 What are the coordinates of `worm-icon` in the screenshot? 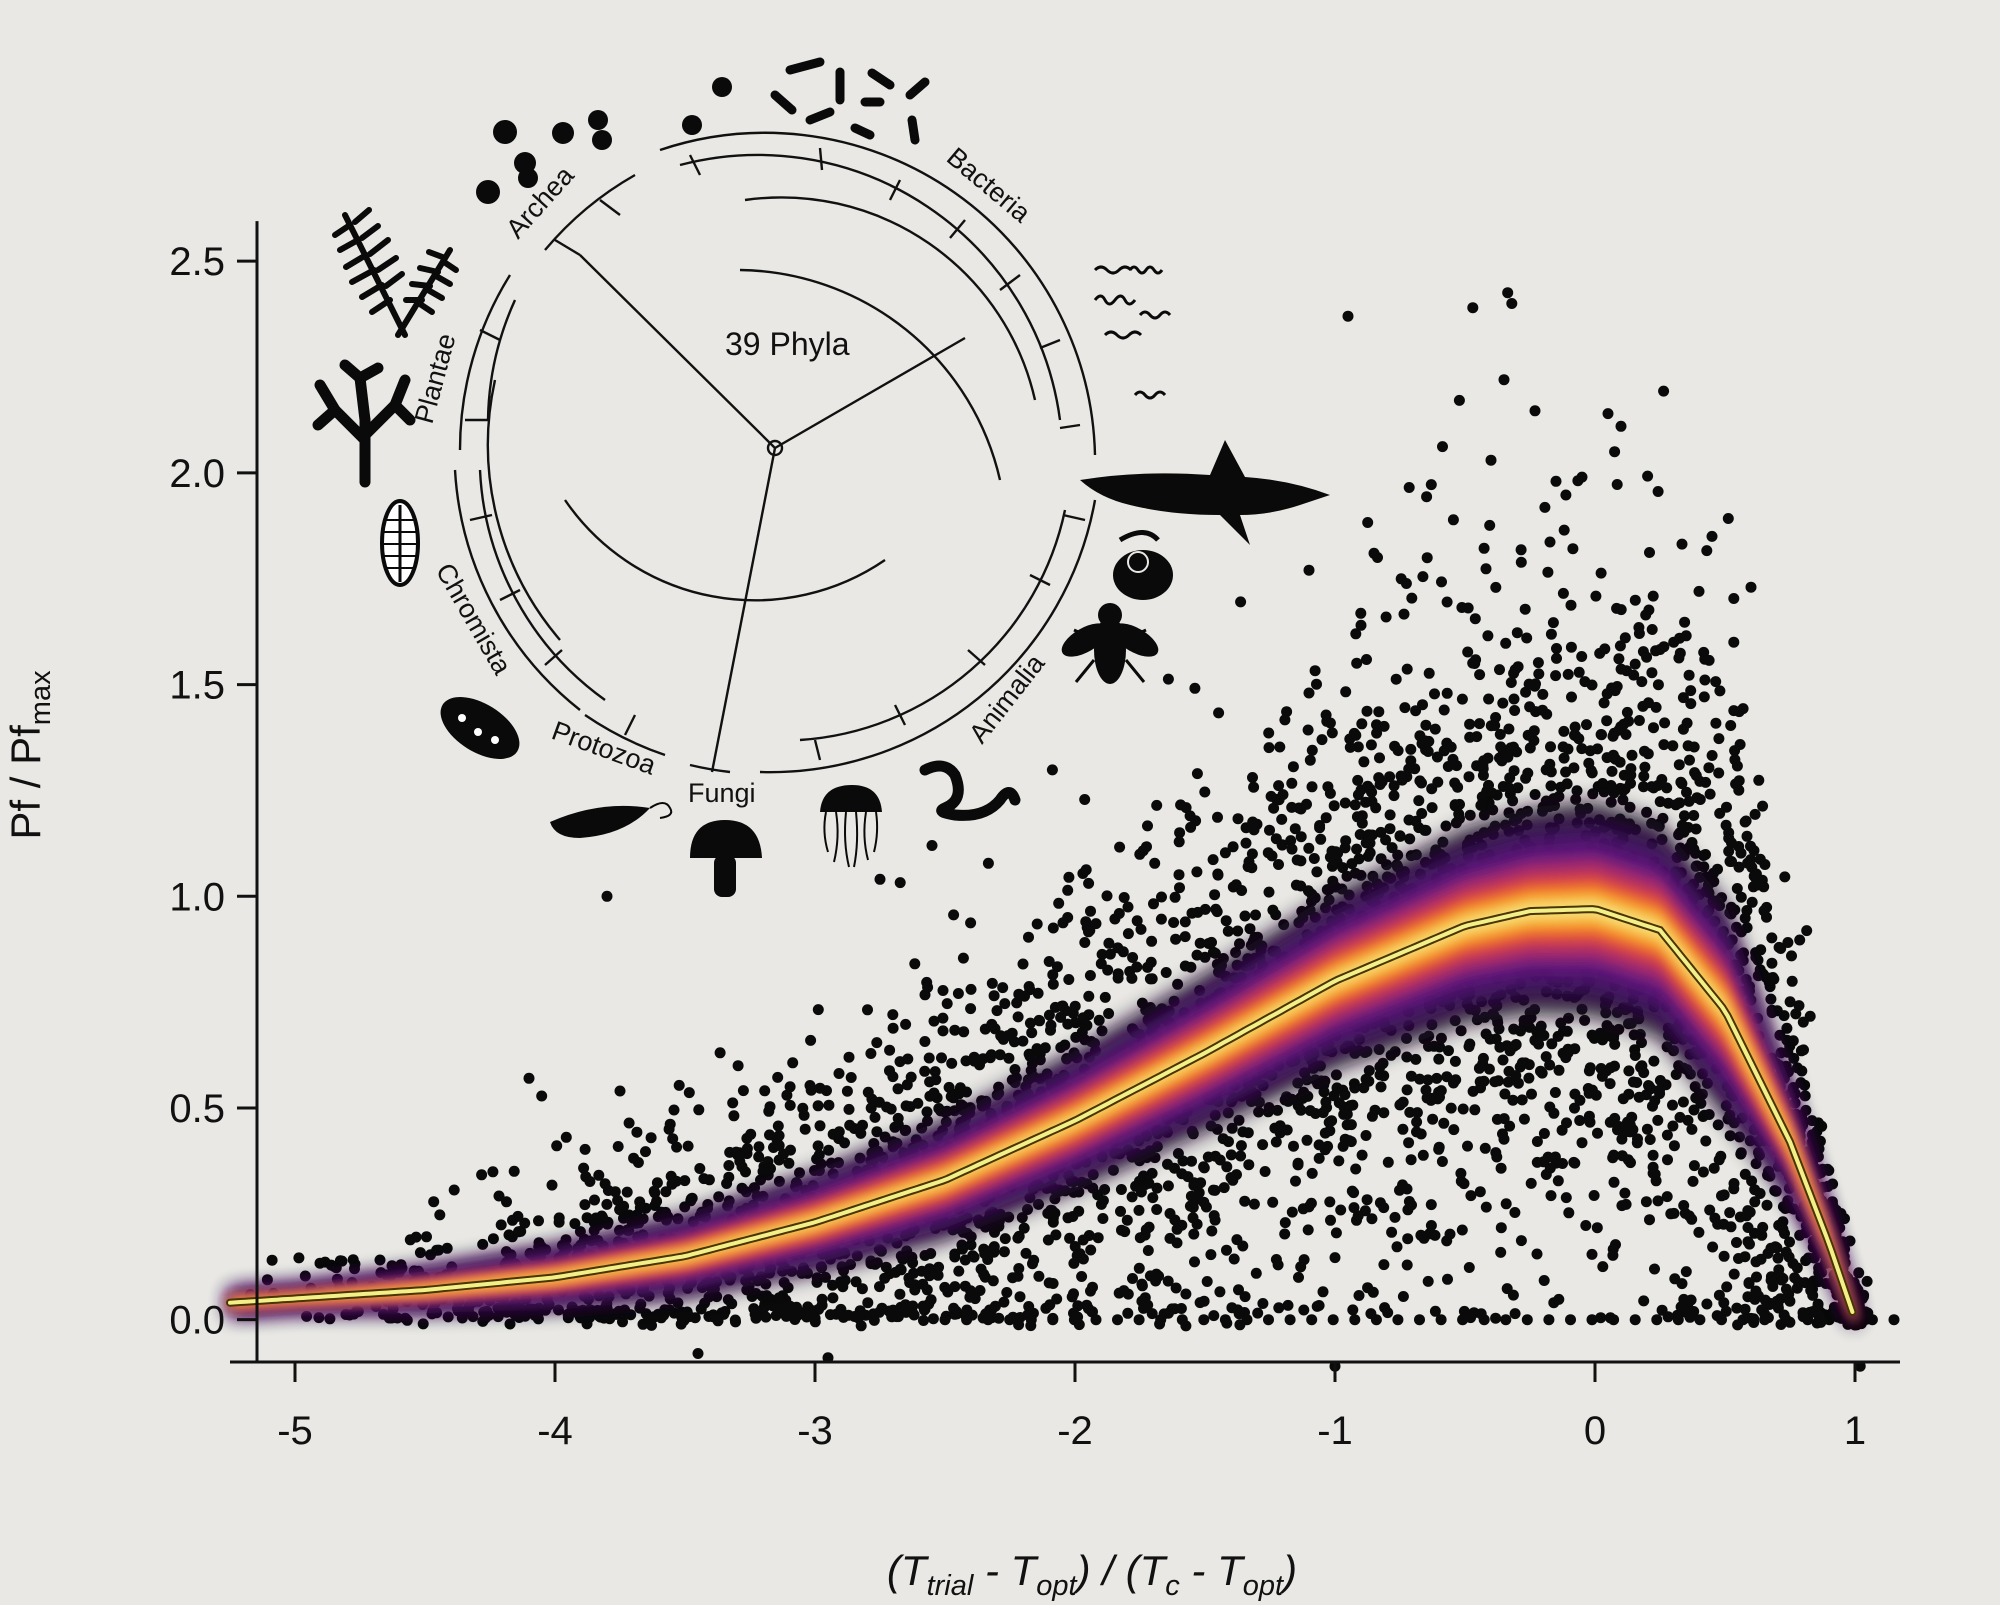 It's located at (970, 790).